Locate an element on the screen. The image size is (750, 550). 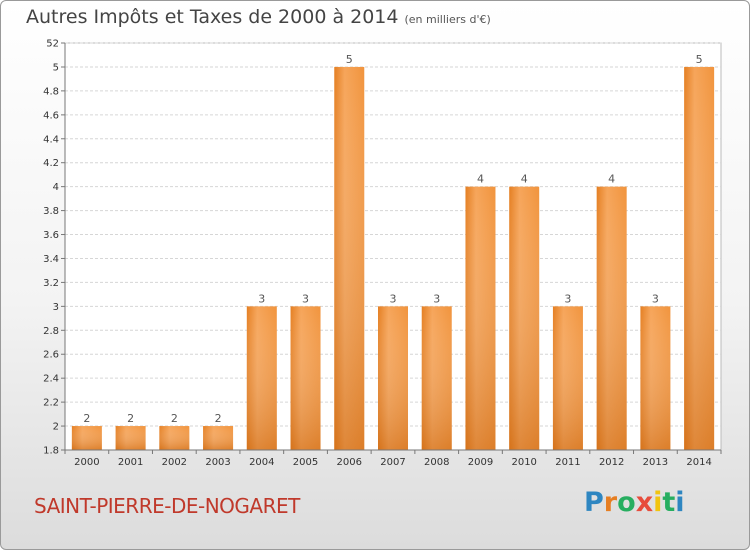
y-tick-label: 2.6 is located at coordinates (51, 355).